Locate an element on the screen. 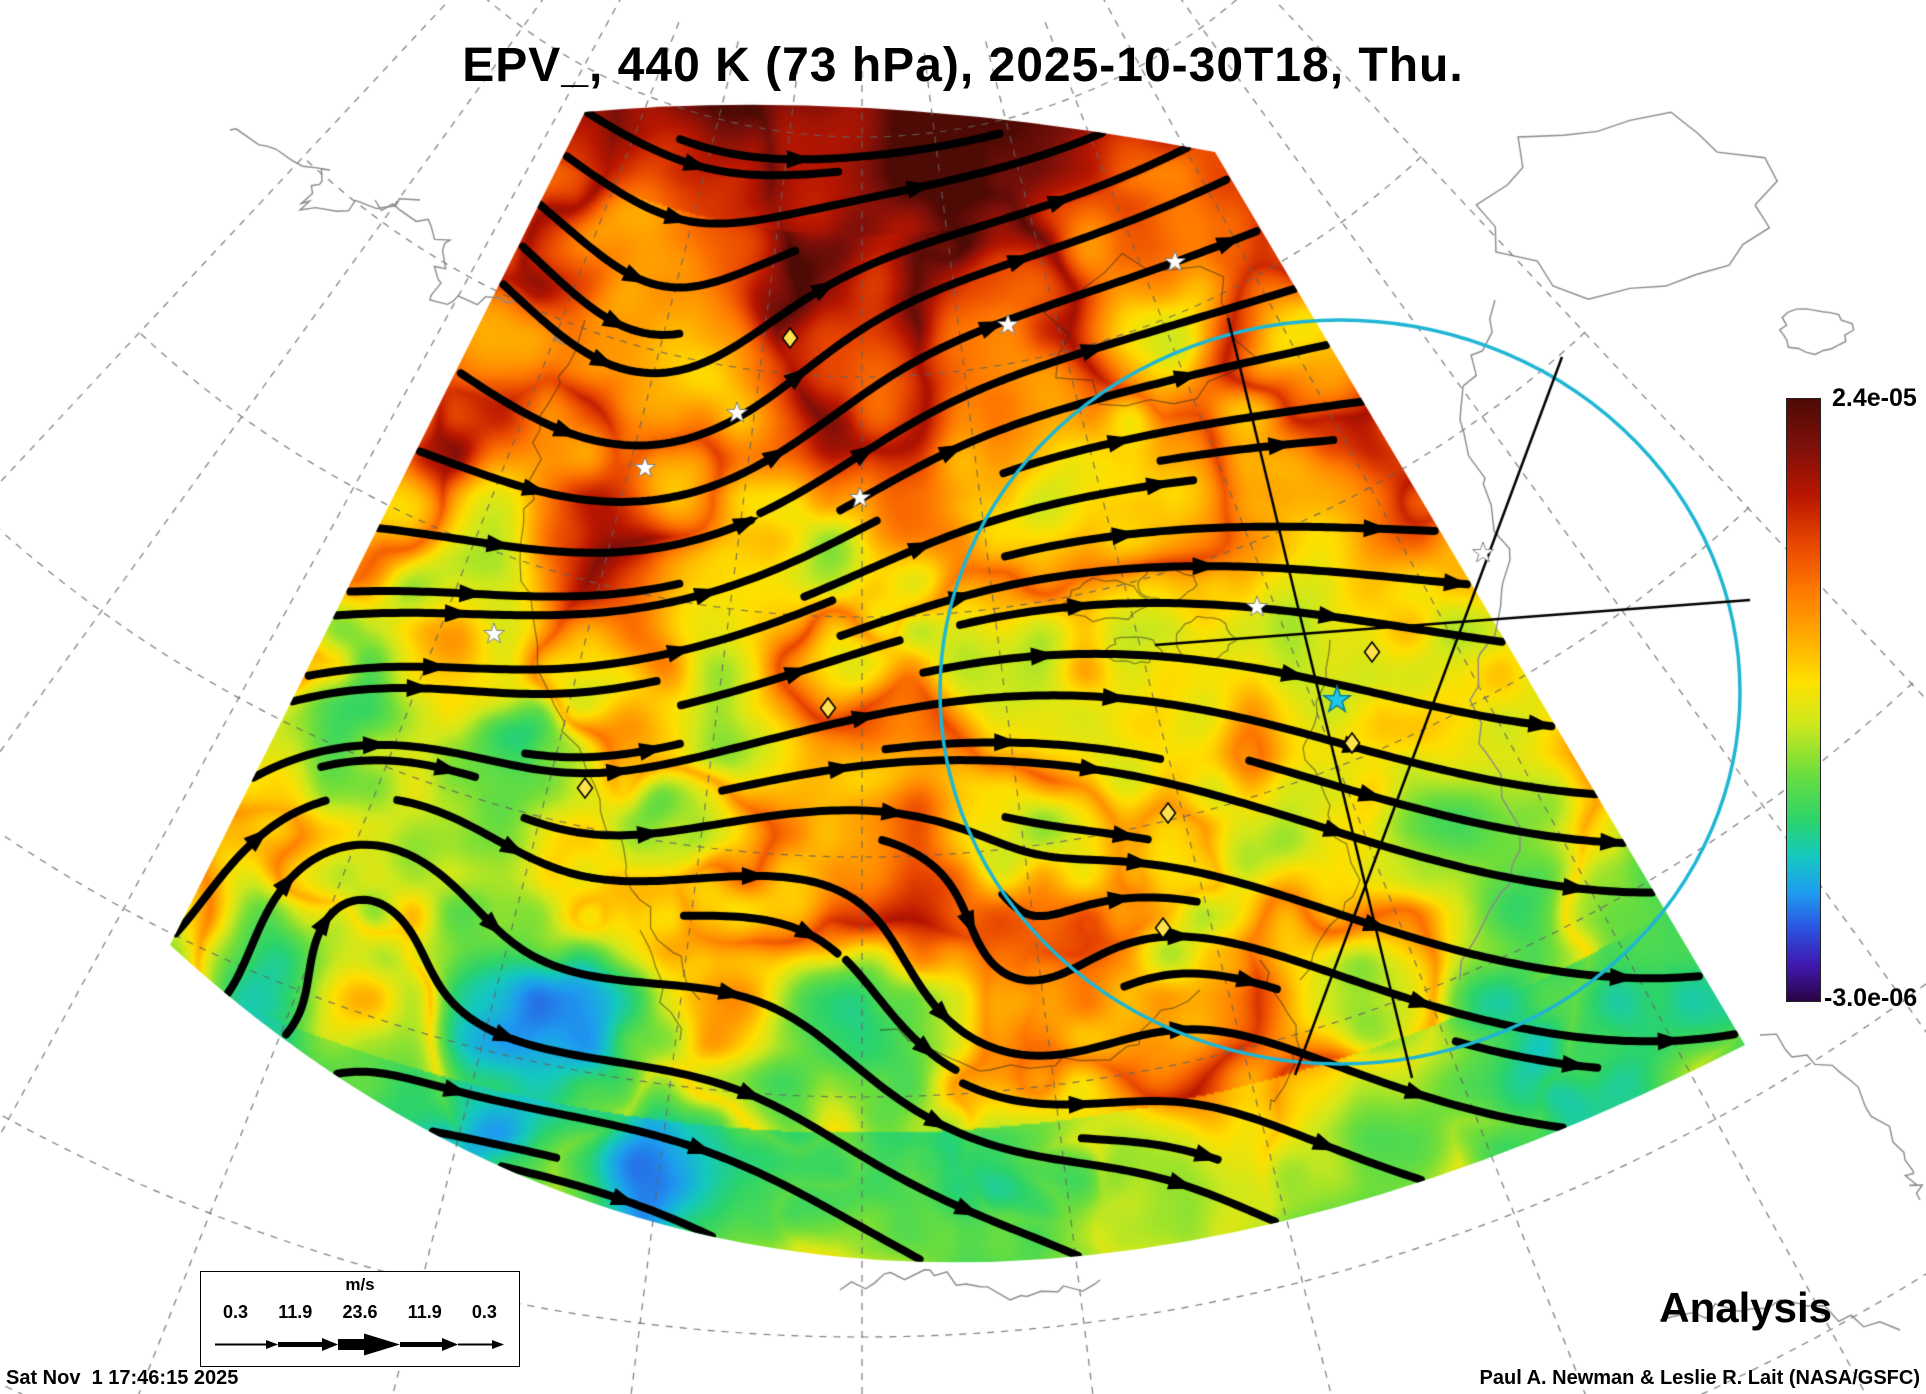 The width and height of the screenshot is (1926, 1394). wind-speed-legend: m/s 0.3 11.9 23.6 11.9 0.3 is located at coordinates (360, 1319).